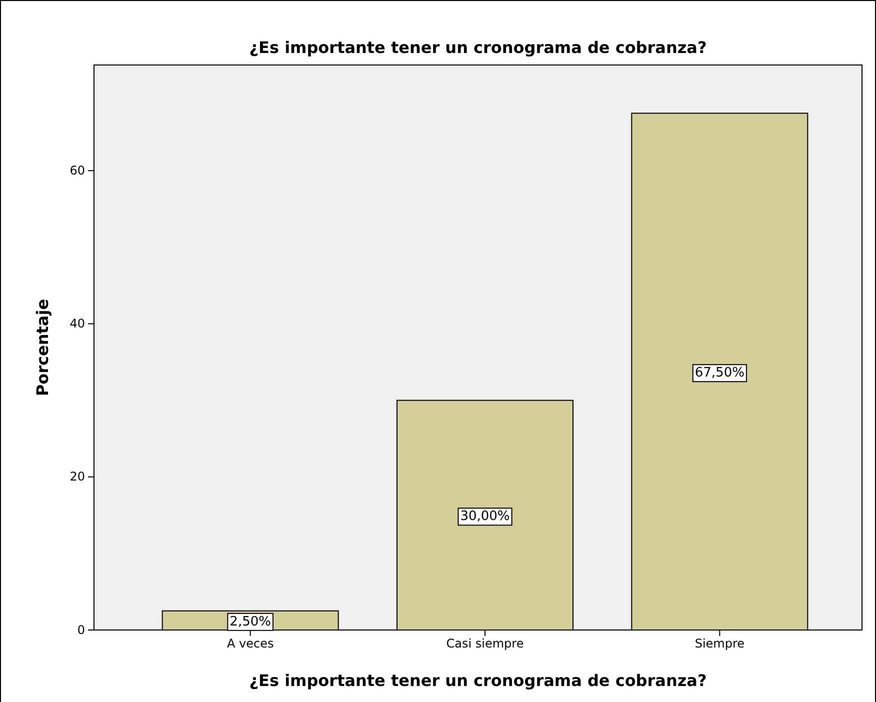  I want to click on y-tick-label: 20, so click(77, 477).